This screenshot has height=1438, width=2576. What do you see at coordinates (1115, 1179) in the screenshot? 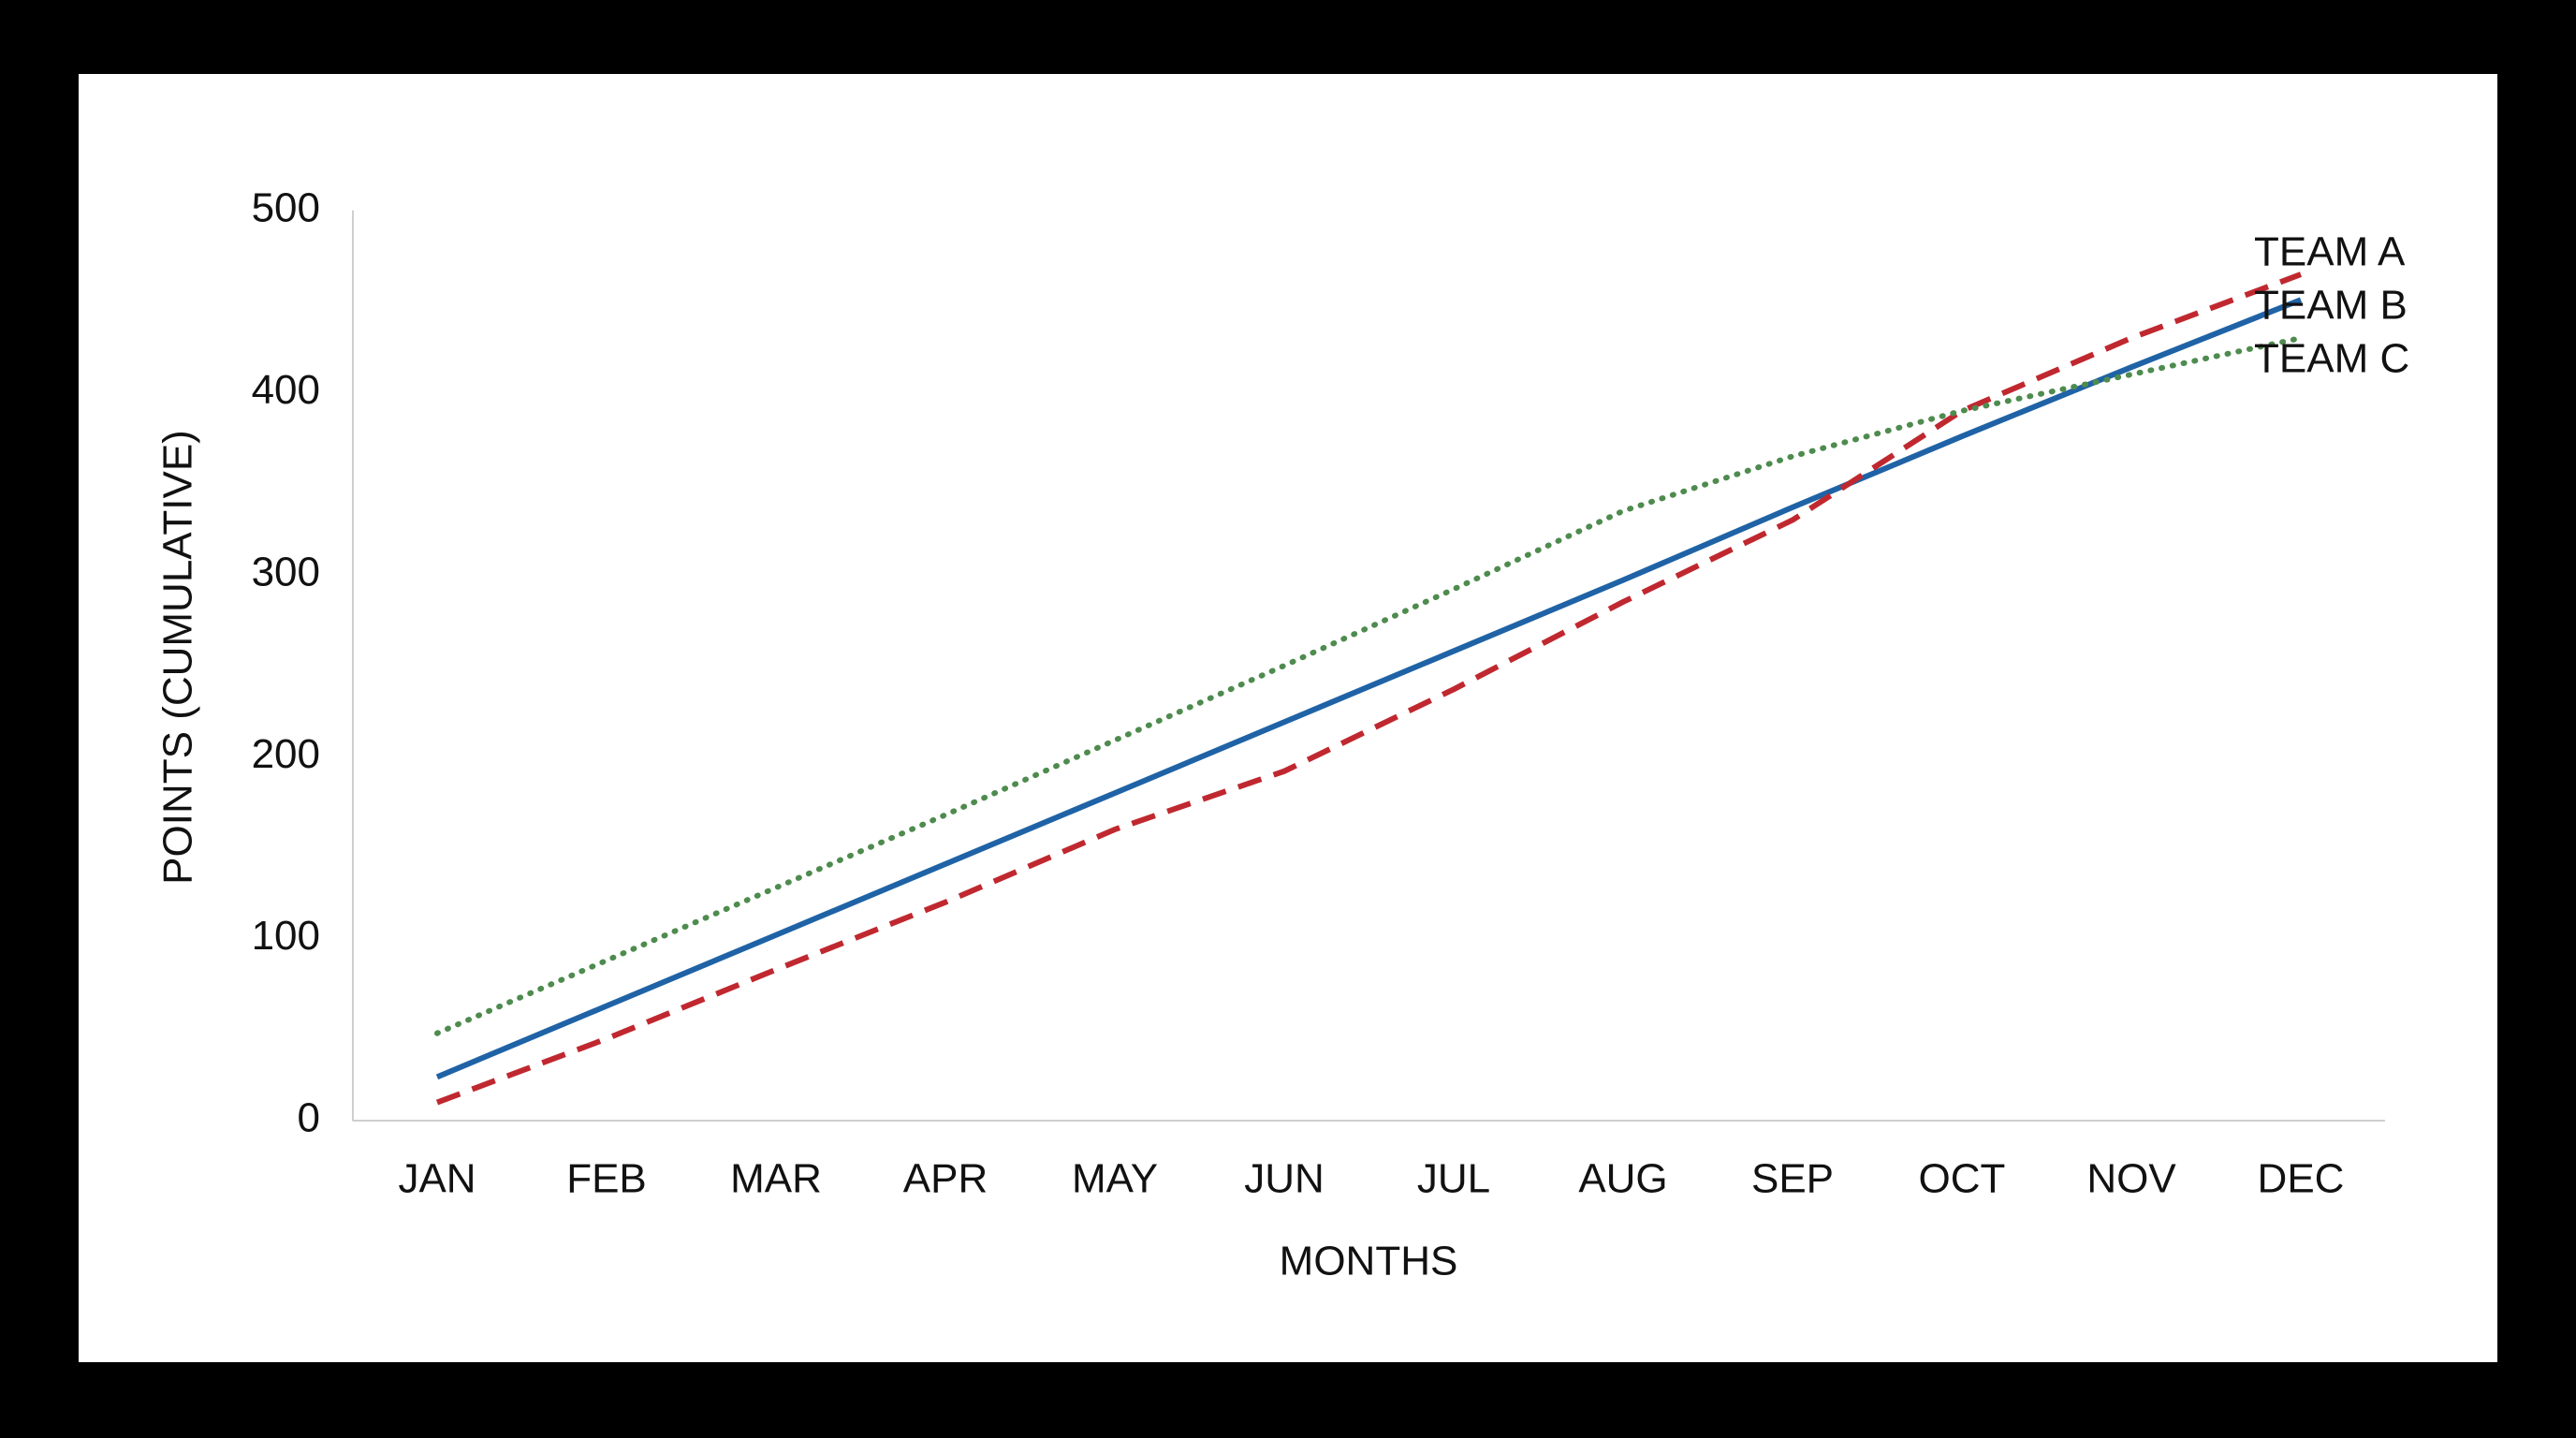
I see `x-tick-label: MAY` at bounding box center [1115, 1179].